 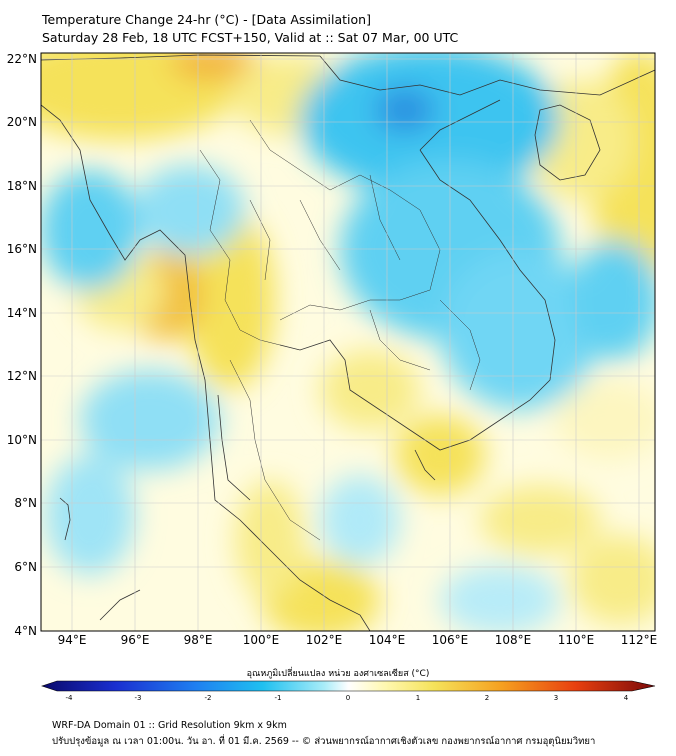 I want to click on lon-label: 100°E, so click(x=261, y=640).